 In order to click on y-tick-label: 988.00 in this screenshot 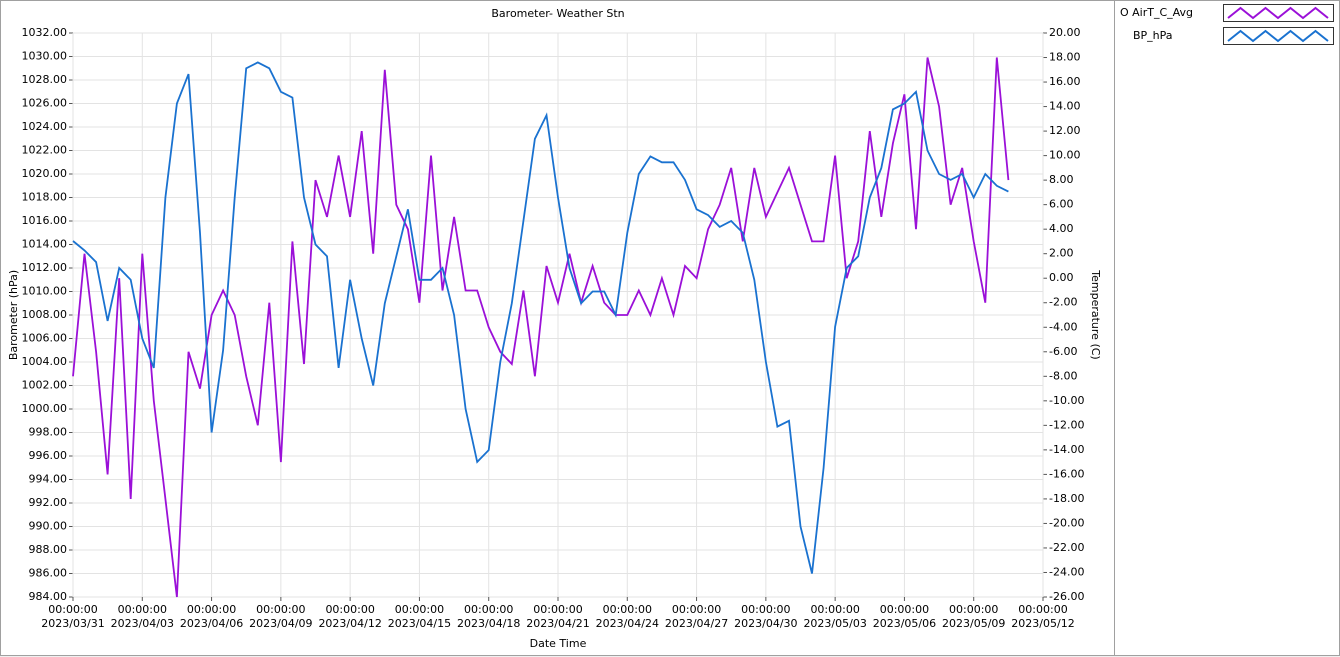, I will do `click(48, 549)`.